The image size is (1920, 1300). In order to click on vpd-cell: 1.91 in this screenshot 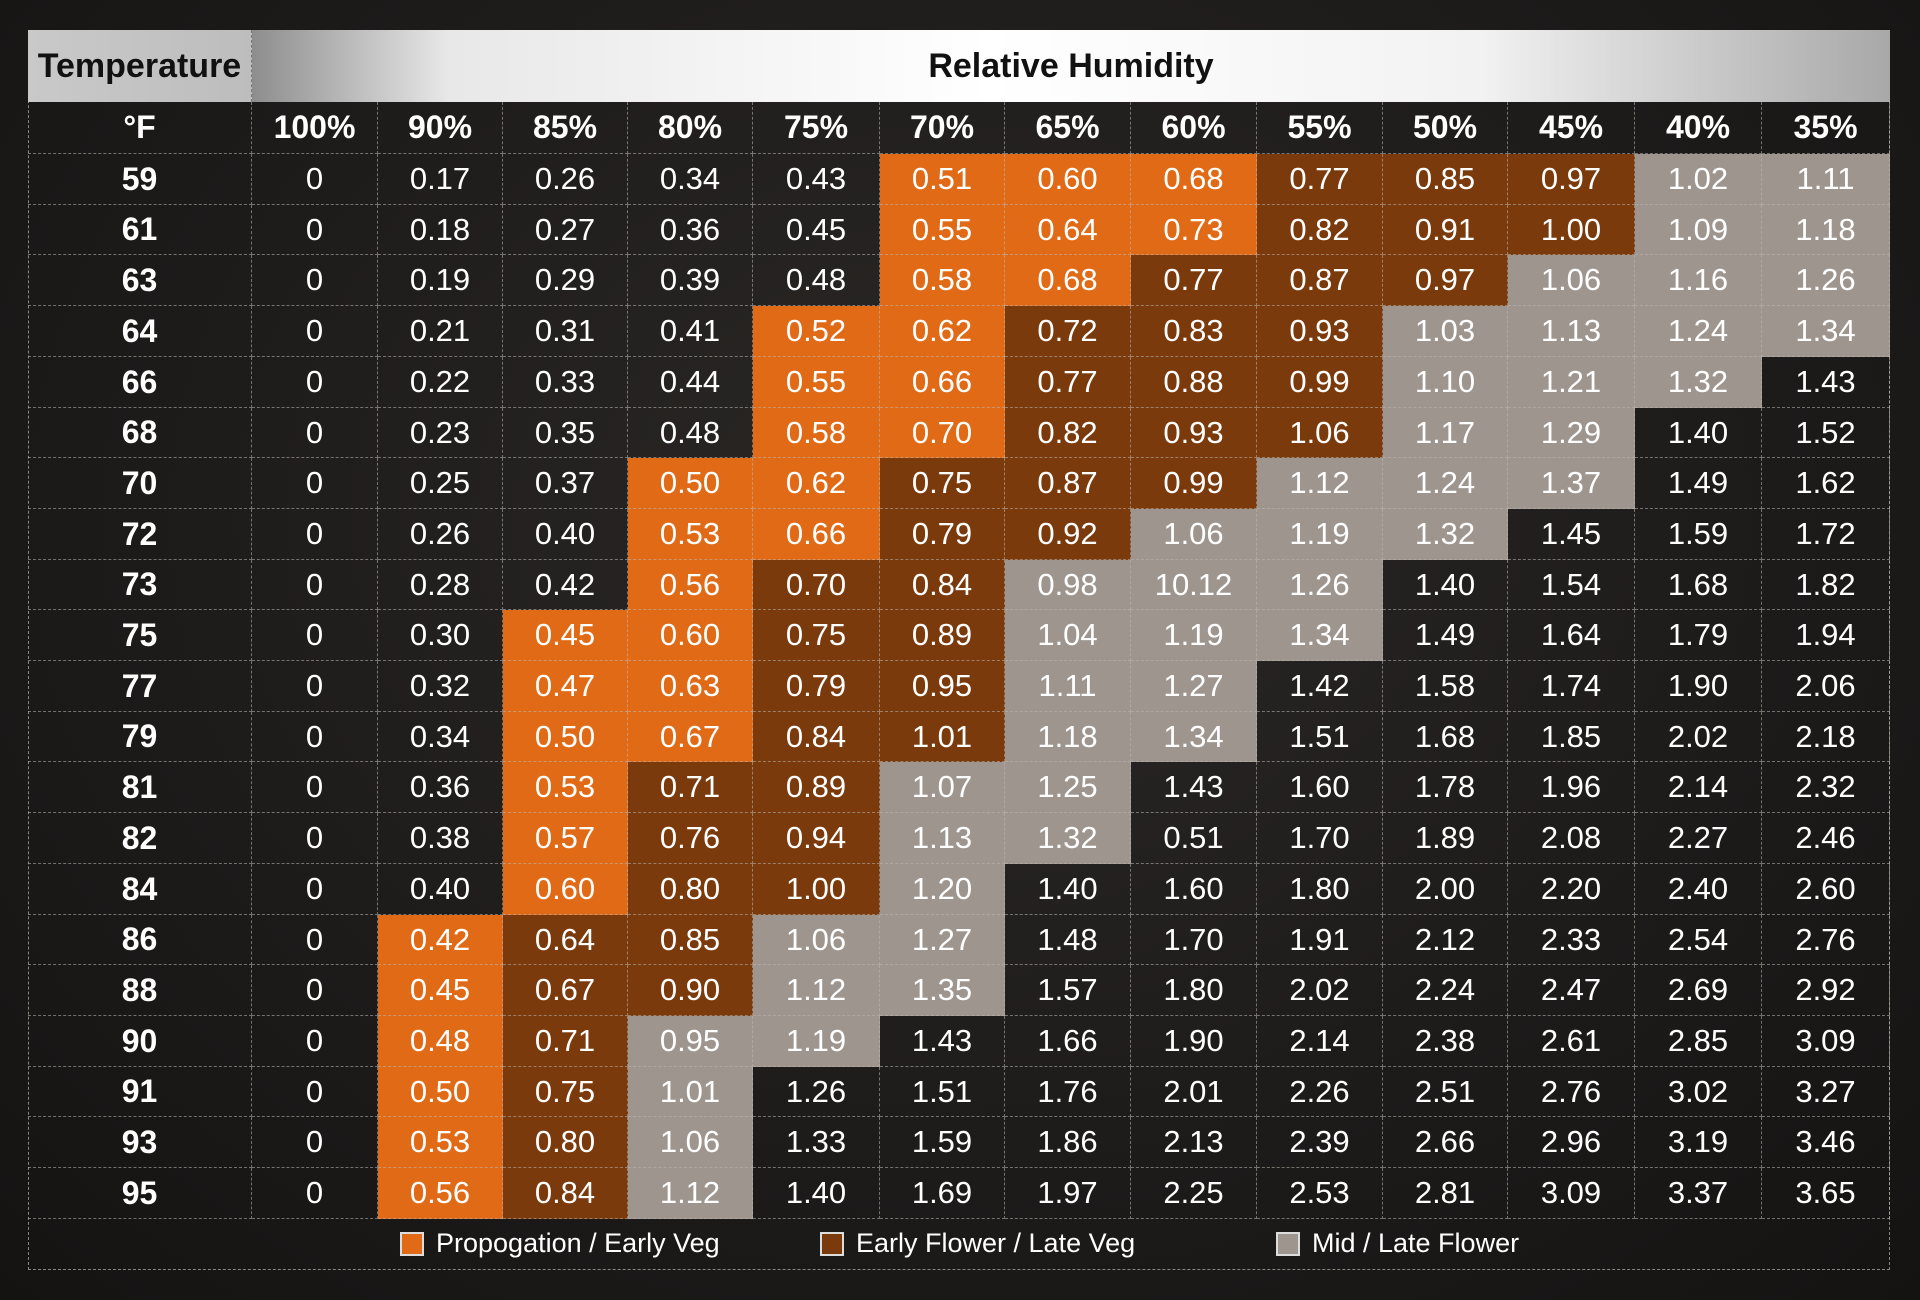, I will do `click(1320, 940)`.